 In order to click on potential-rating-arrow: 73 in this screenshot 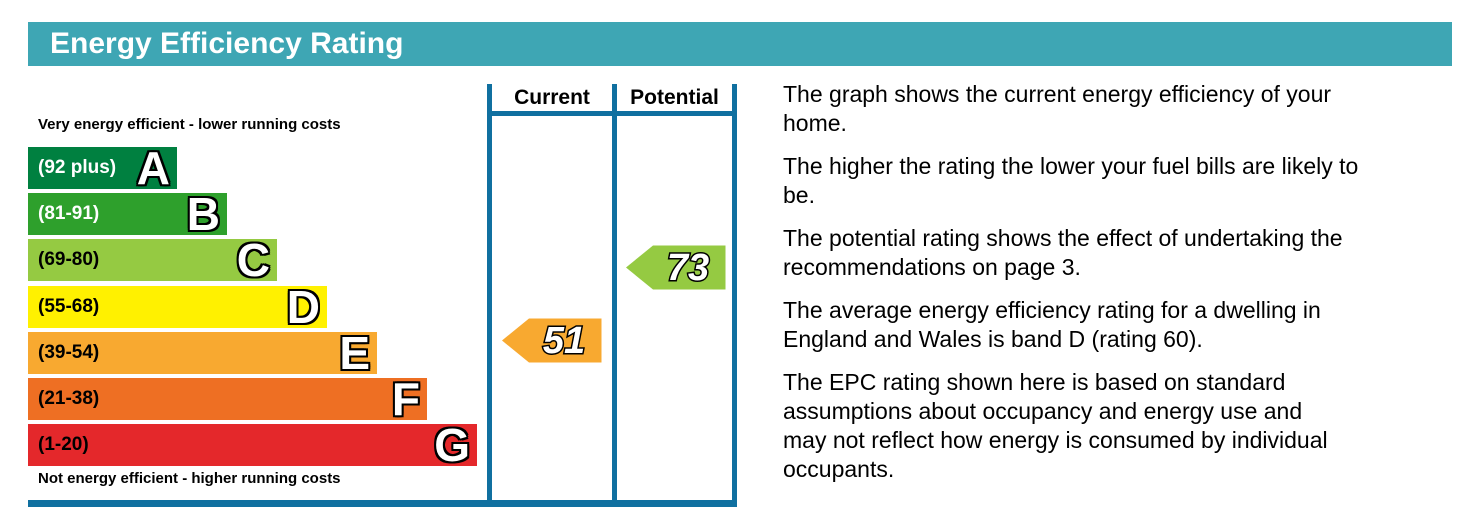, I will do `click(676, 267)`.